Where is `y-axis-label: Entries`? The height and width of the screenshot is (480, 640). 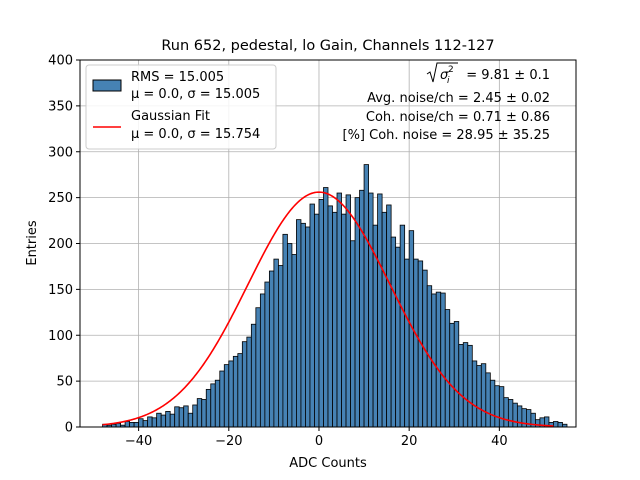 y-axis-label: Entries is located at coordinates (32, 243).